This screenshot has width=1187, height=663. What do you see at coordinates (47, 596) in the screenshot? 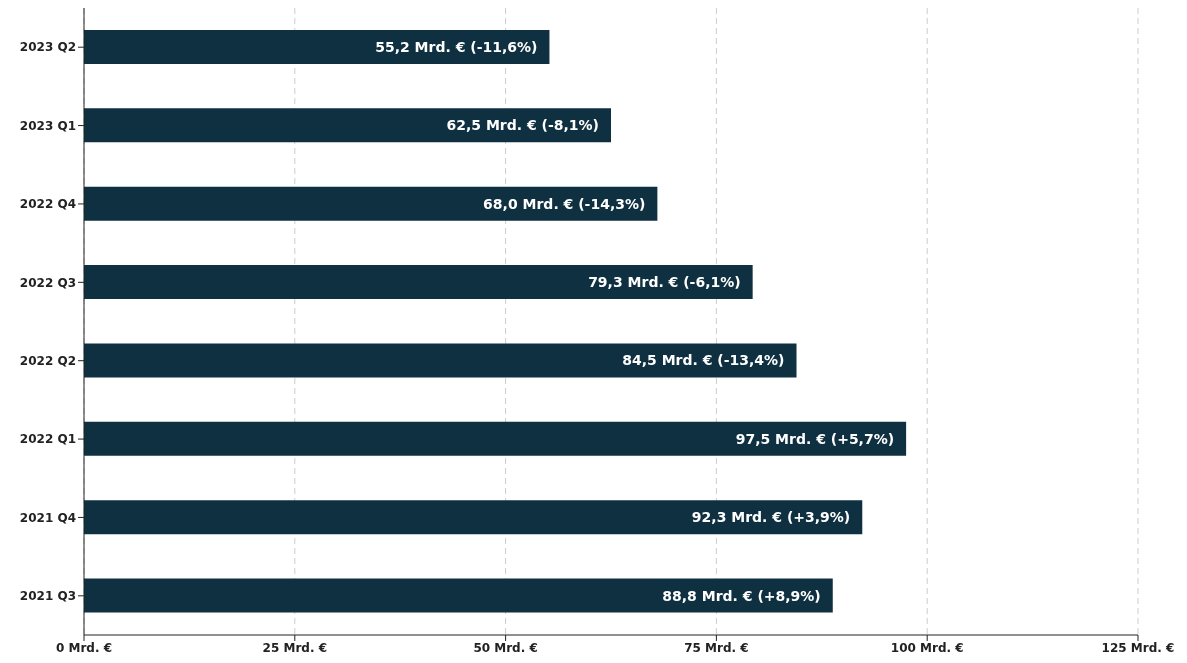
I see `y-tick-label: 2021 Q3` at bounding box center [47, 596].